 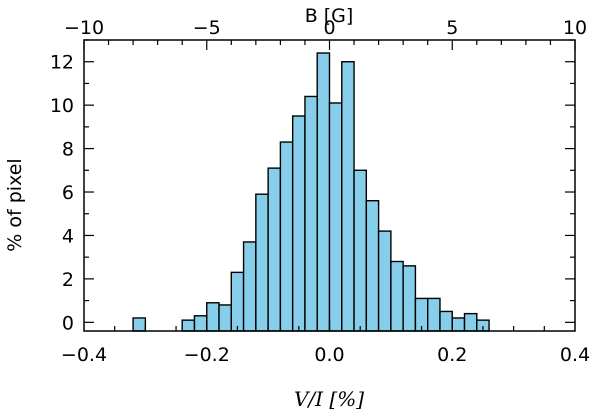 I want to click on y-tick-label: 10, so click(x=62, y=106).